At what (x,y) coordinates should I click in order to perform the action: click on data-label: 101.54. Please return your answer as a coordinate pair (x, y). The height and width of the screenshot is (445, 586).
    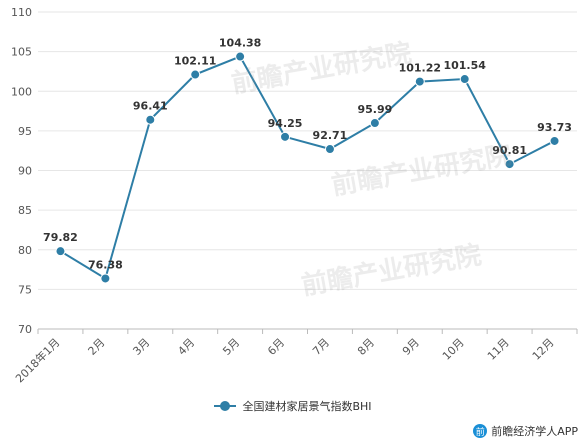
    Looking at the image, I should click on (464, 65).